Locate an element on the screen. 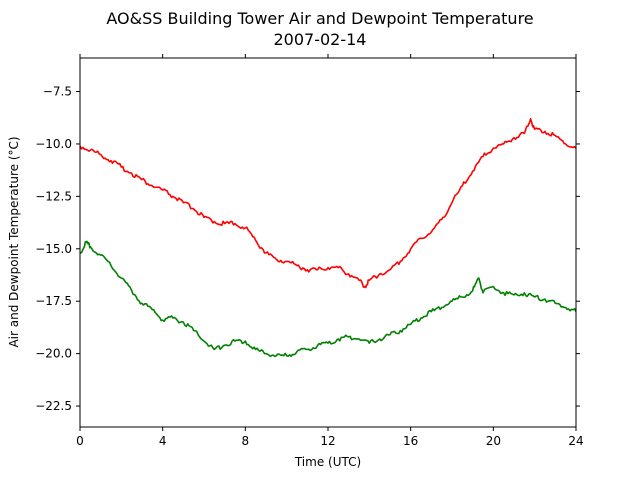 The image size is (640, 480). y-tick-label: −10.0 is located at coordinates (53, 144).